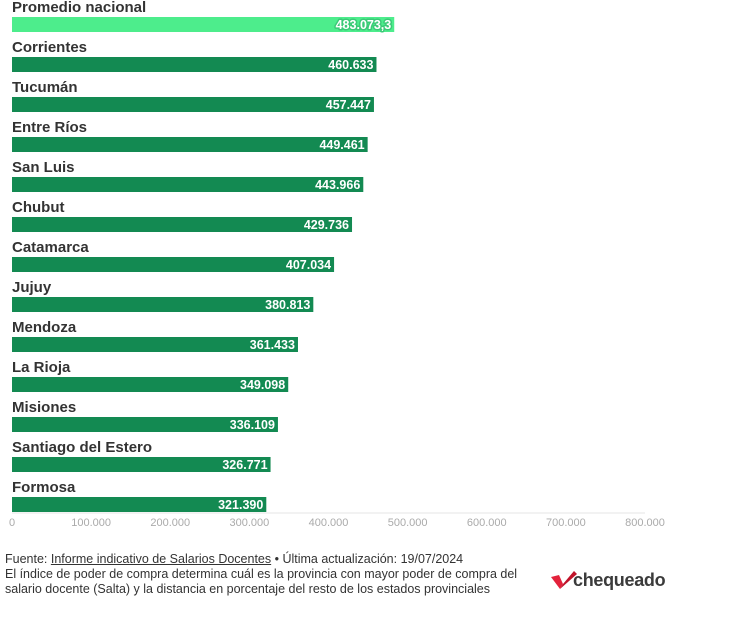 The image size is (736, 618). Describe the element at coordinates (28, 559) in the screenshot. I see `source-prefix: Fuente:` at that location.